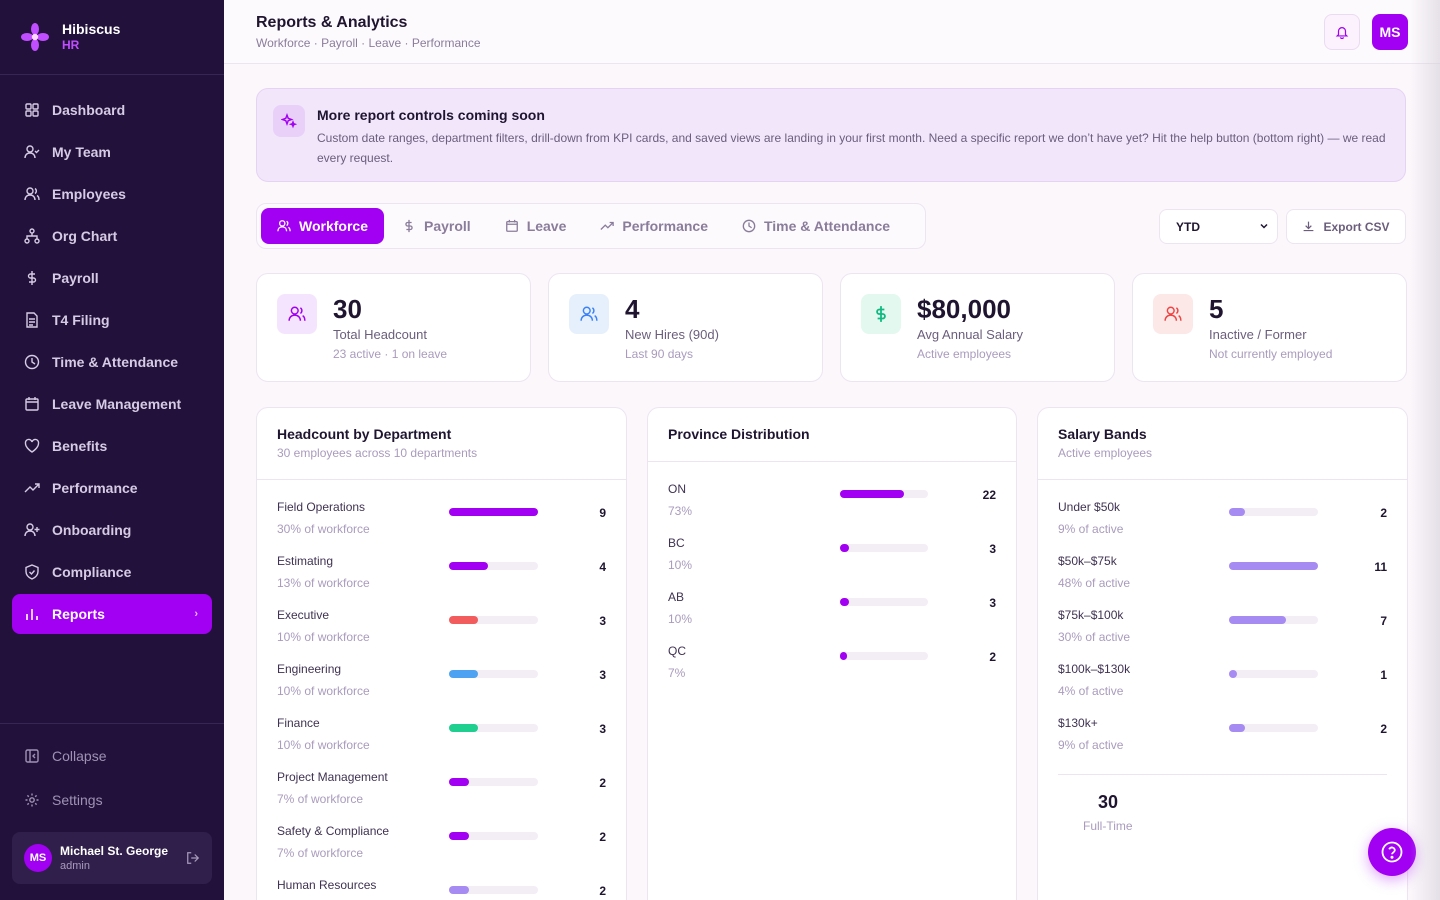 Image resolution: width=1440 pixels, height=900 pixels. What do you see at coordinates (441, 889) in the screenshot?
I see `bar-row: Human Resources 2` at bounding box center [441, 889].